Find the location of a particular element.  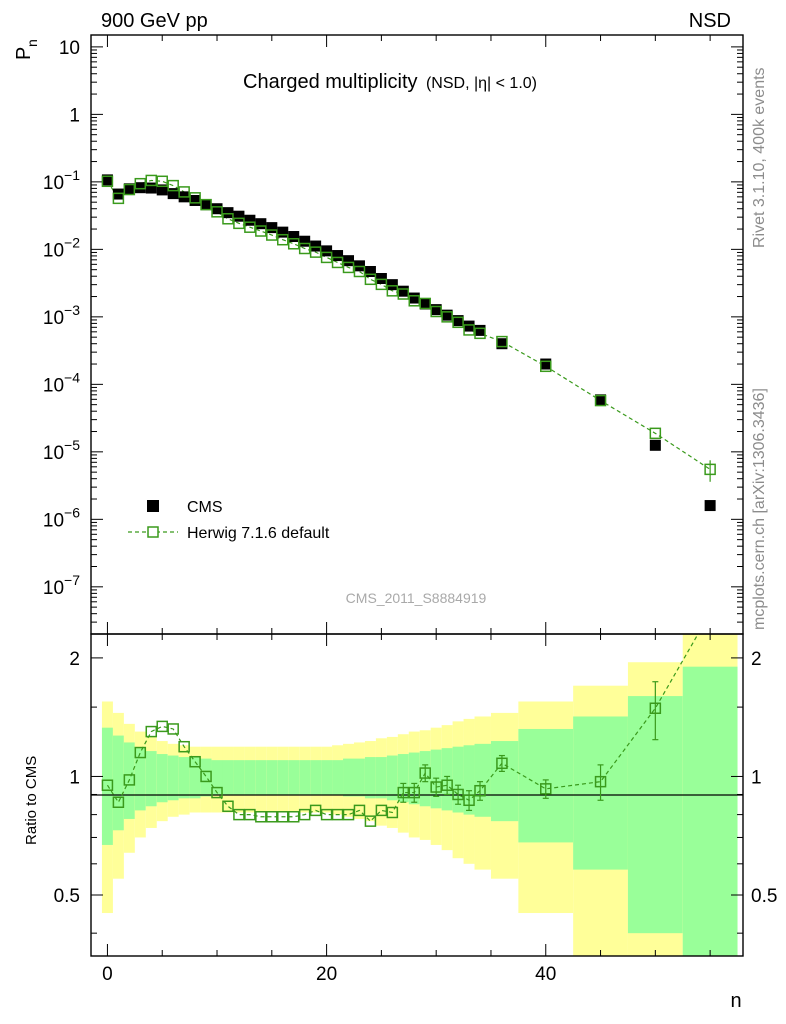

ratio-y-tick-label: 0.5 is located at coordinates (67, 896).